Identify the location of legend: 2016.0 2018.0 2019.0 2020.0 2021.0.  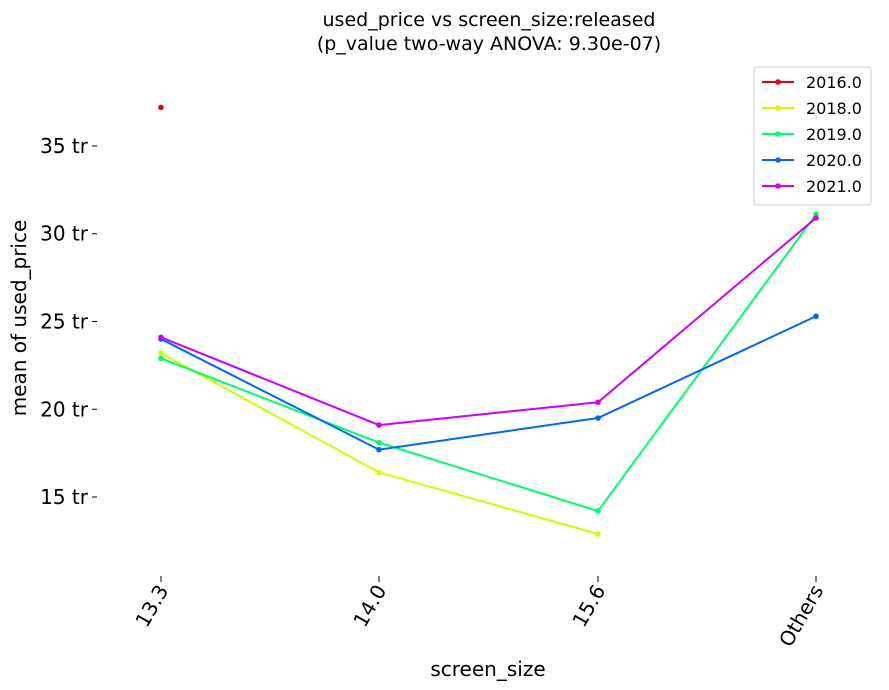
(812, 136).